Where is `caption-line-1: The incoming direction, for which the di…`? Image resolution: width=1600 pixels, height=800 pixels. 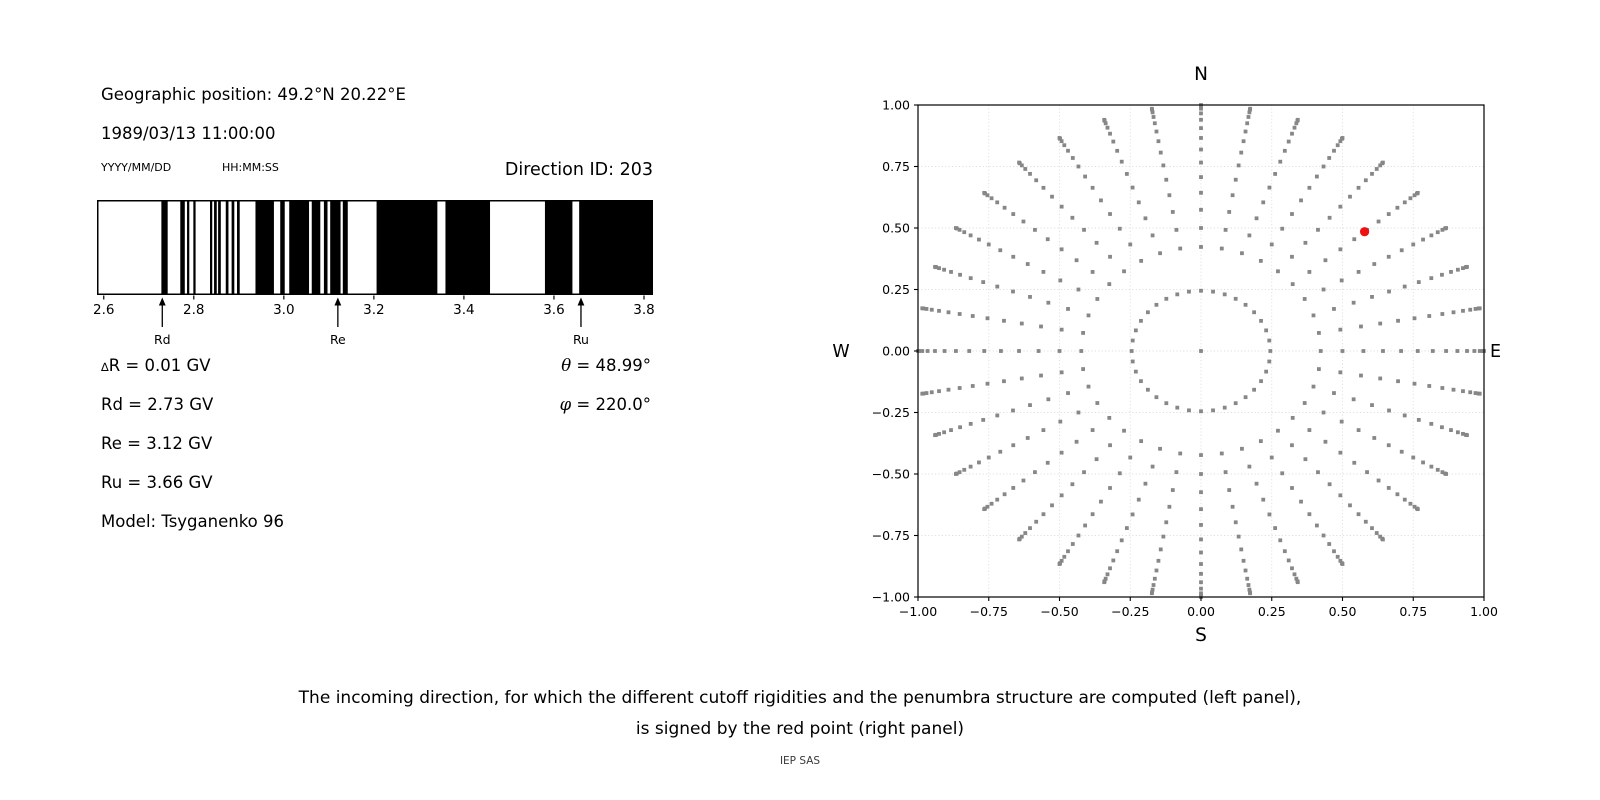 caption-line-1: The incoming direction, for which the di… is located at coordinates (800, 698).